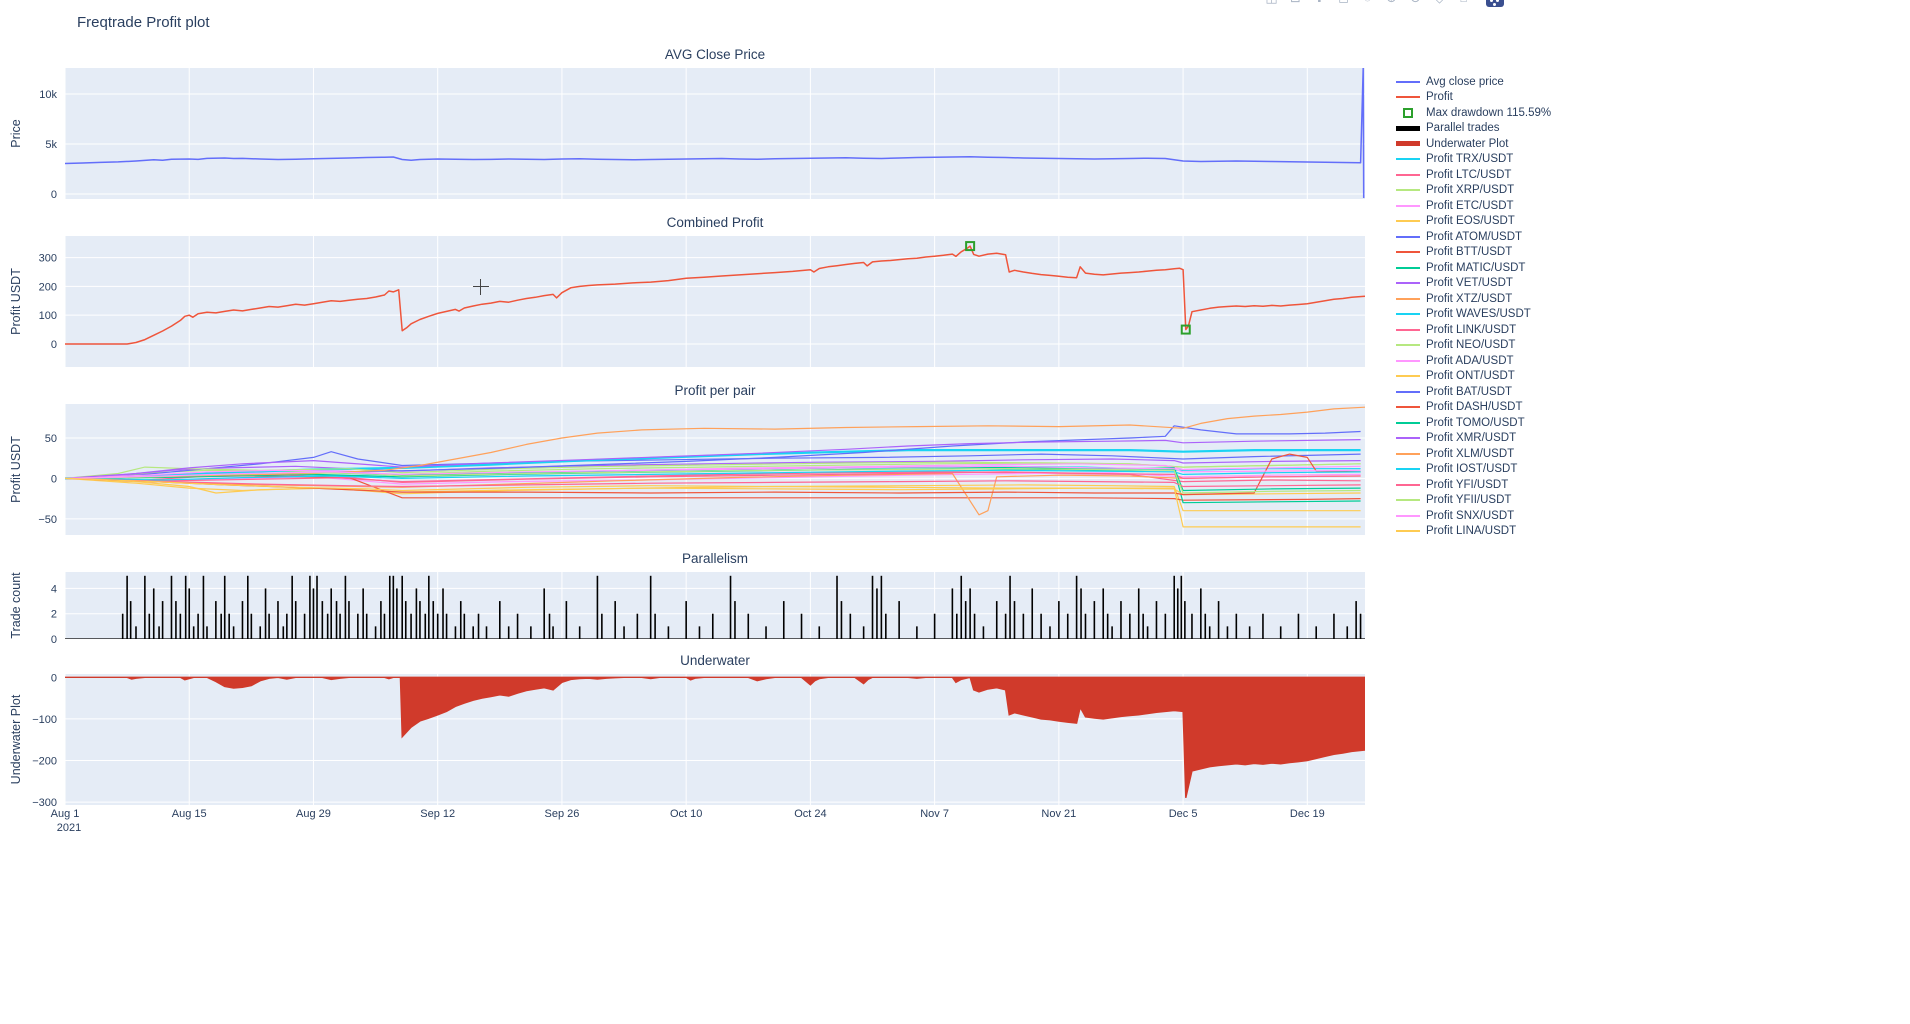 The height and width of the screenshot is (1024, 1910). I want to click on subplot-title-parallelism: Parallelism, so click(715, 558).